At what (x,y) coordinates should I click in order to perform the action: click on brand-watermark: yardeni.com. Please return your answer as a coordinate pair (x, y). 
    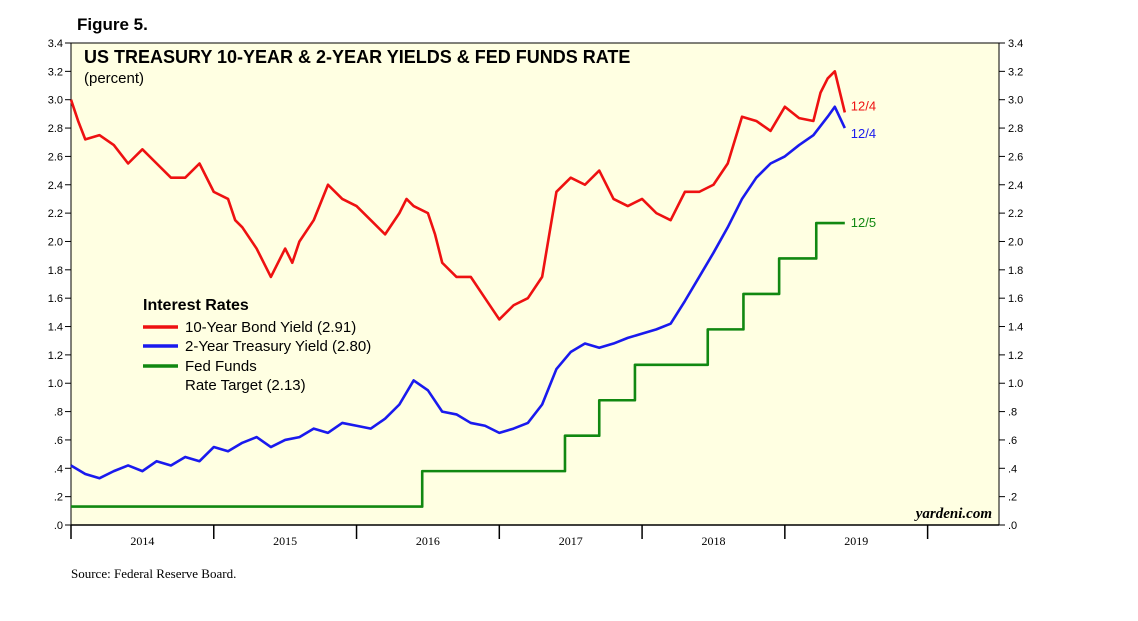
    Looking at the image, I should click on (953, 514).